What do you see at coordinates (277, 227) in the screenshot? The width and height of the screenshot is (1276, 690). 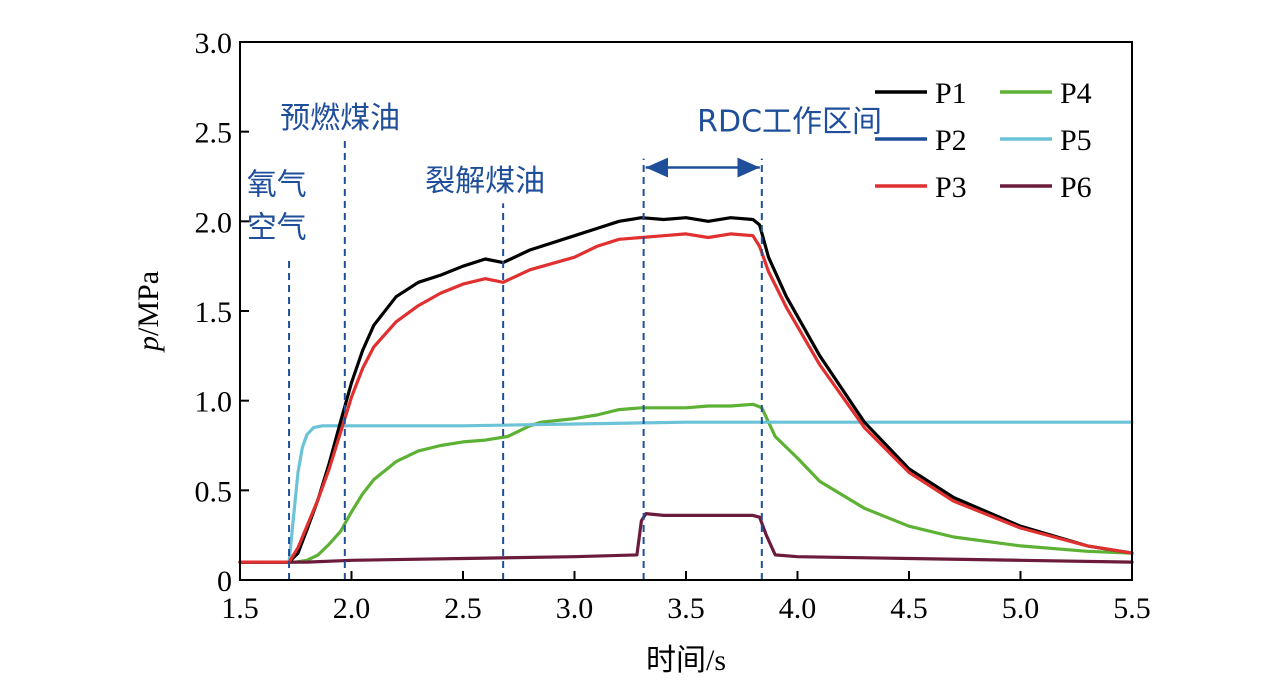 I see `annotation-label: 空气` at bounding box center [277, 227].